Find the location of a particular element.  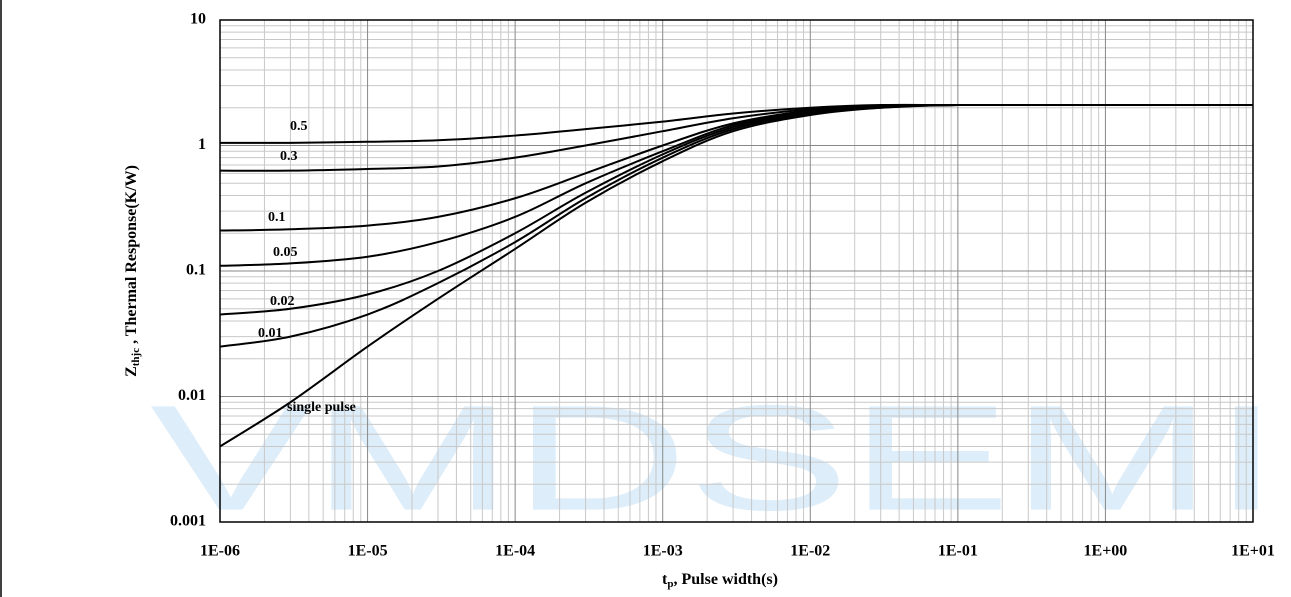

y-axis-title: Zthjc , Thermal Response(K/W) is located at coordinates (132, 271).